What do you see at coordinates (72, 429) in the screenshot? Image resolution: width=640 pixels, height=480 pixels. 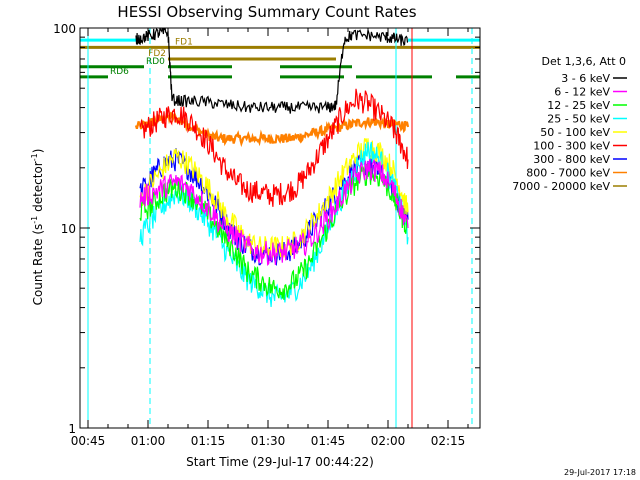 I see `y-tick-label-0: 1` at bounding box center [72, 429].